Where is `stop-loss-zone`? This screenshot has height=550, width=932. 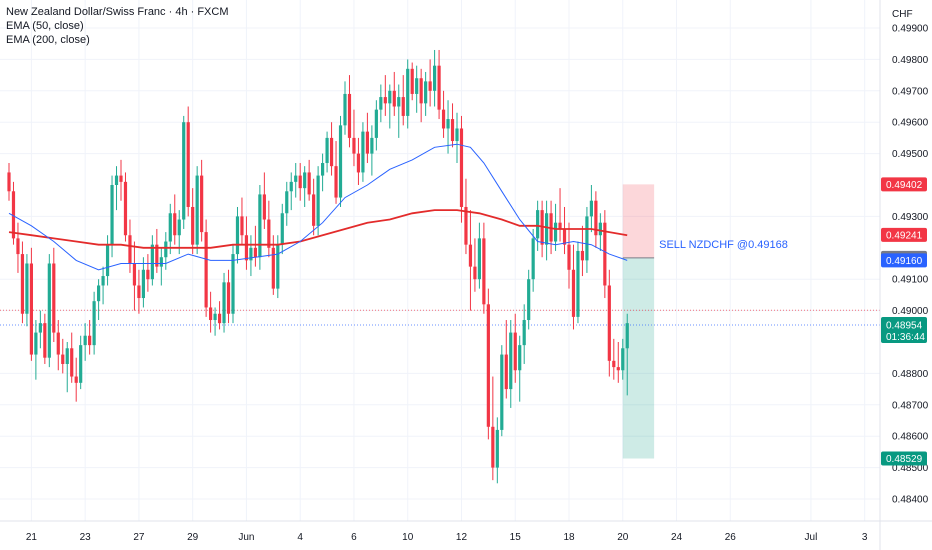
stop-loss-zone is located at coordinates (638, 221).